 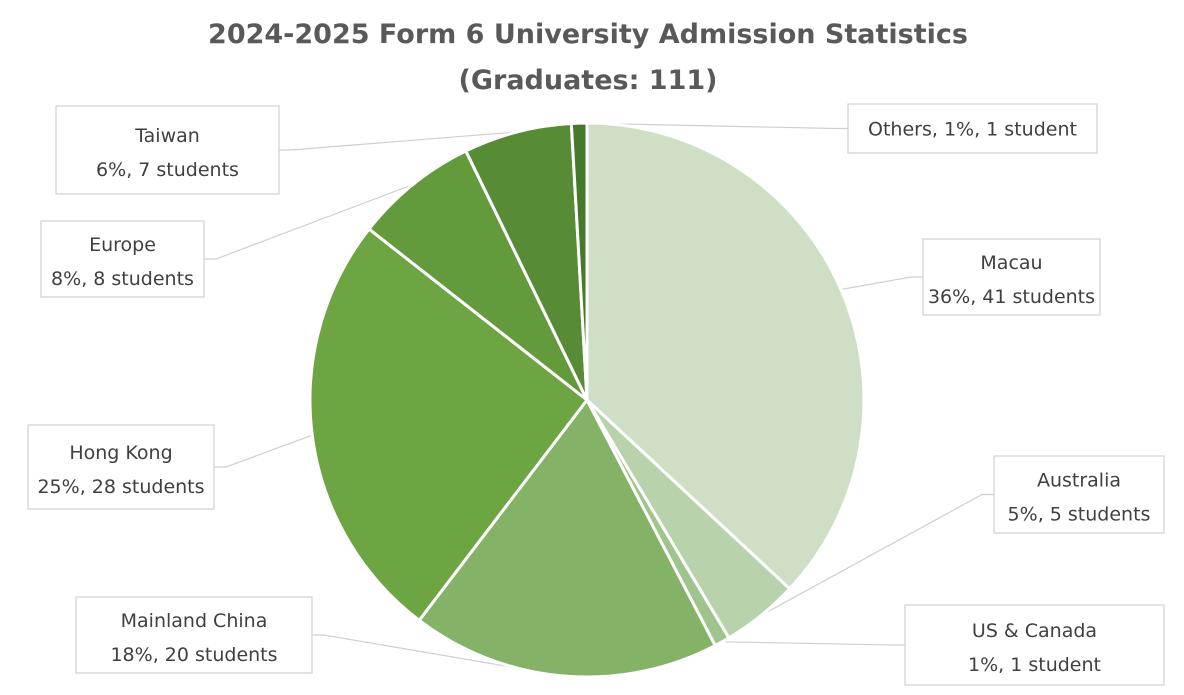 I want to click on leader-line-mainland-china, so click(x=438, y=655).